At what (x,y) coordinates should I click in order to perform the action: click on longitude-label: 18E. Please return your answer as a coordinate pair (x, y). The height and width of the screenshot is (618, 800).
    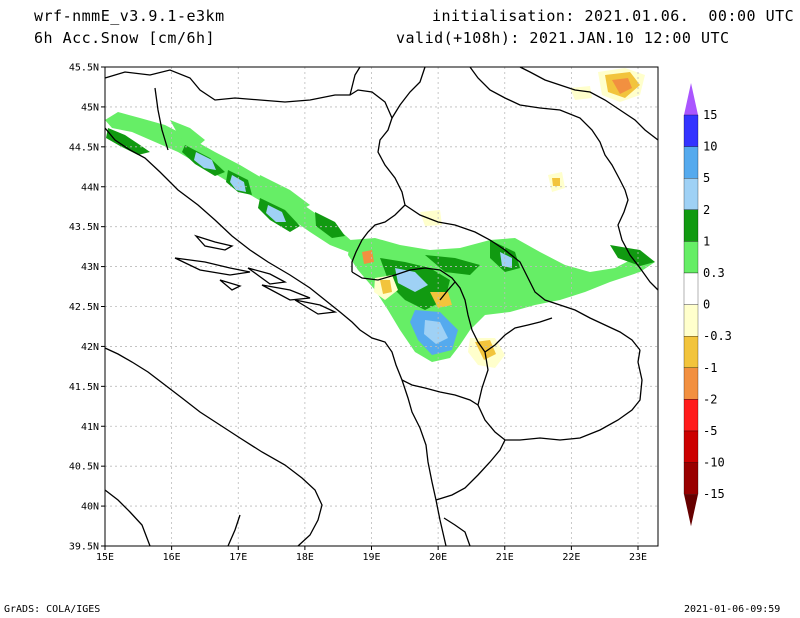
    Looking at the image, I should click on (305, 557).